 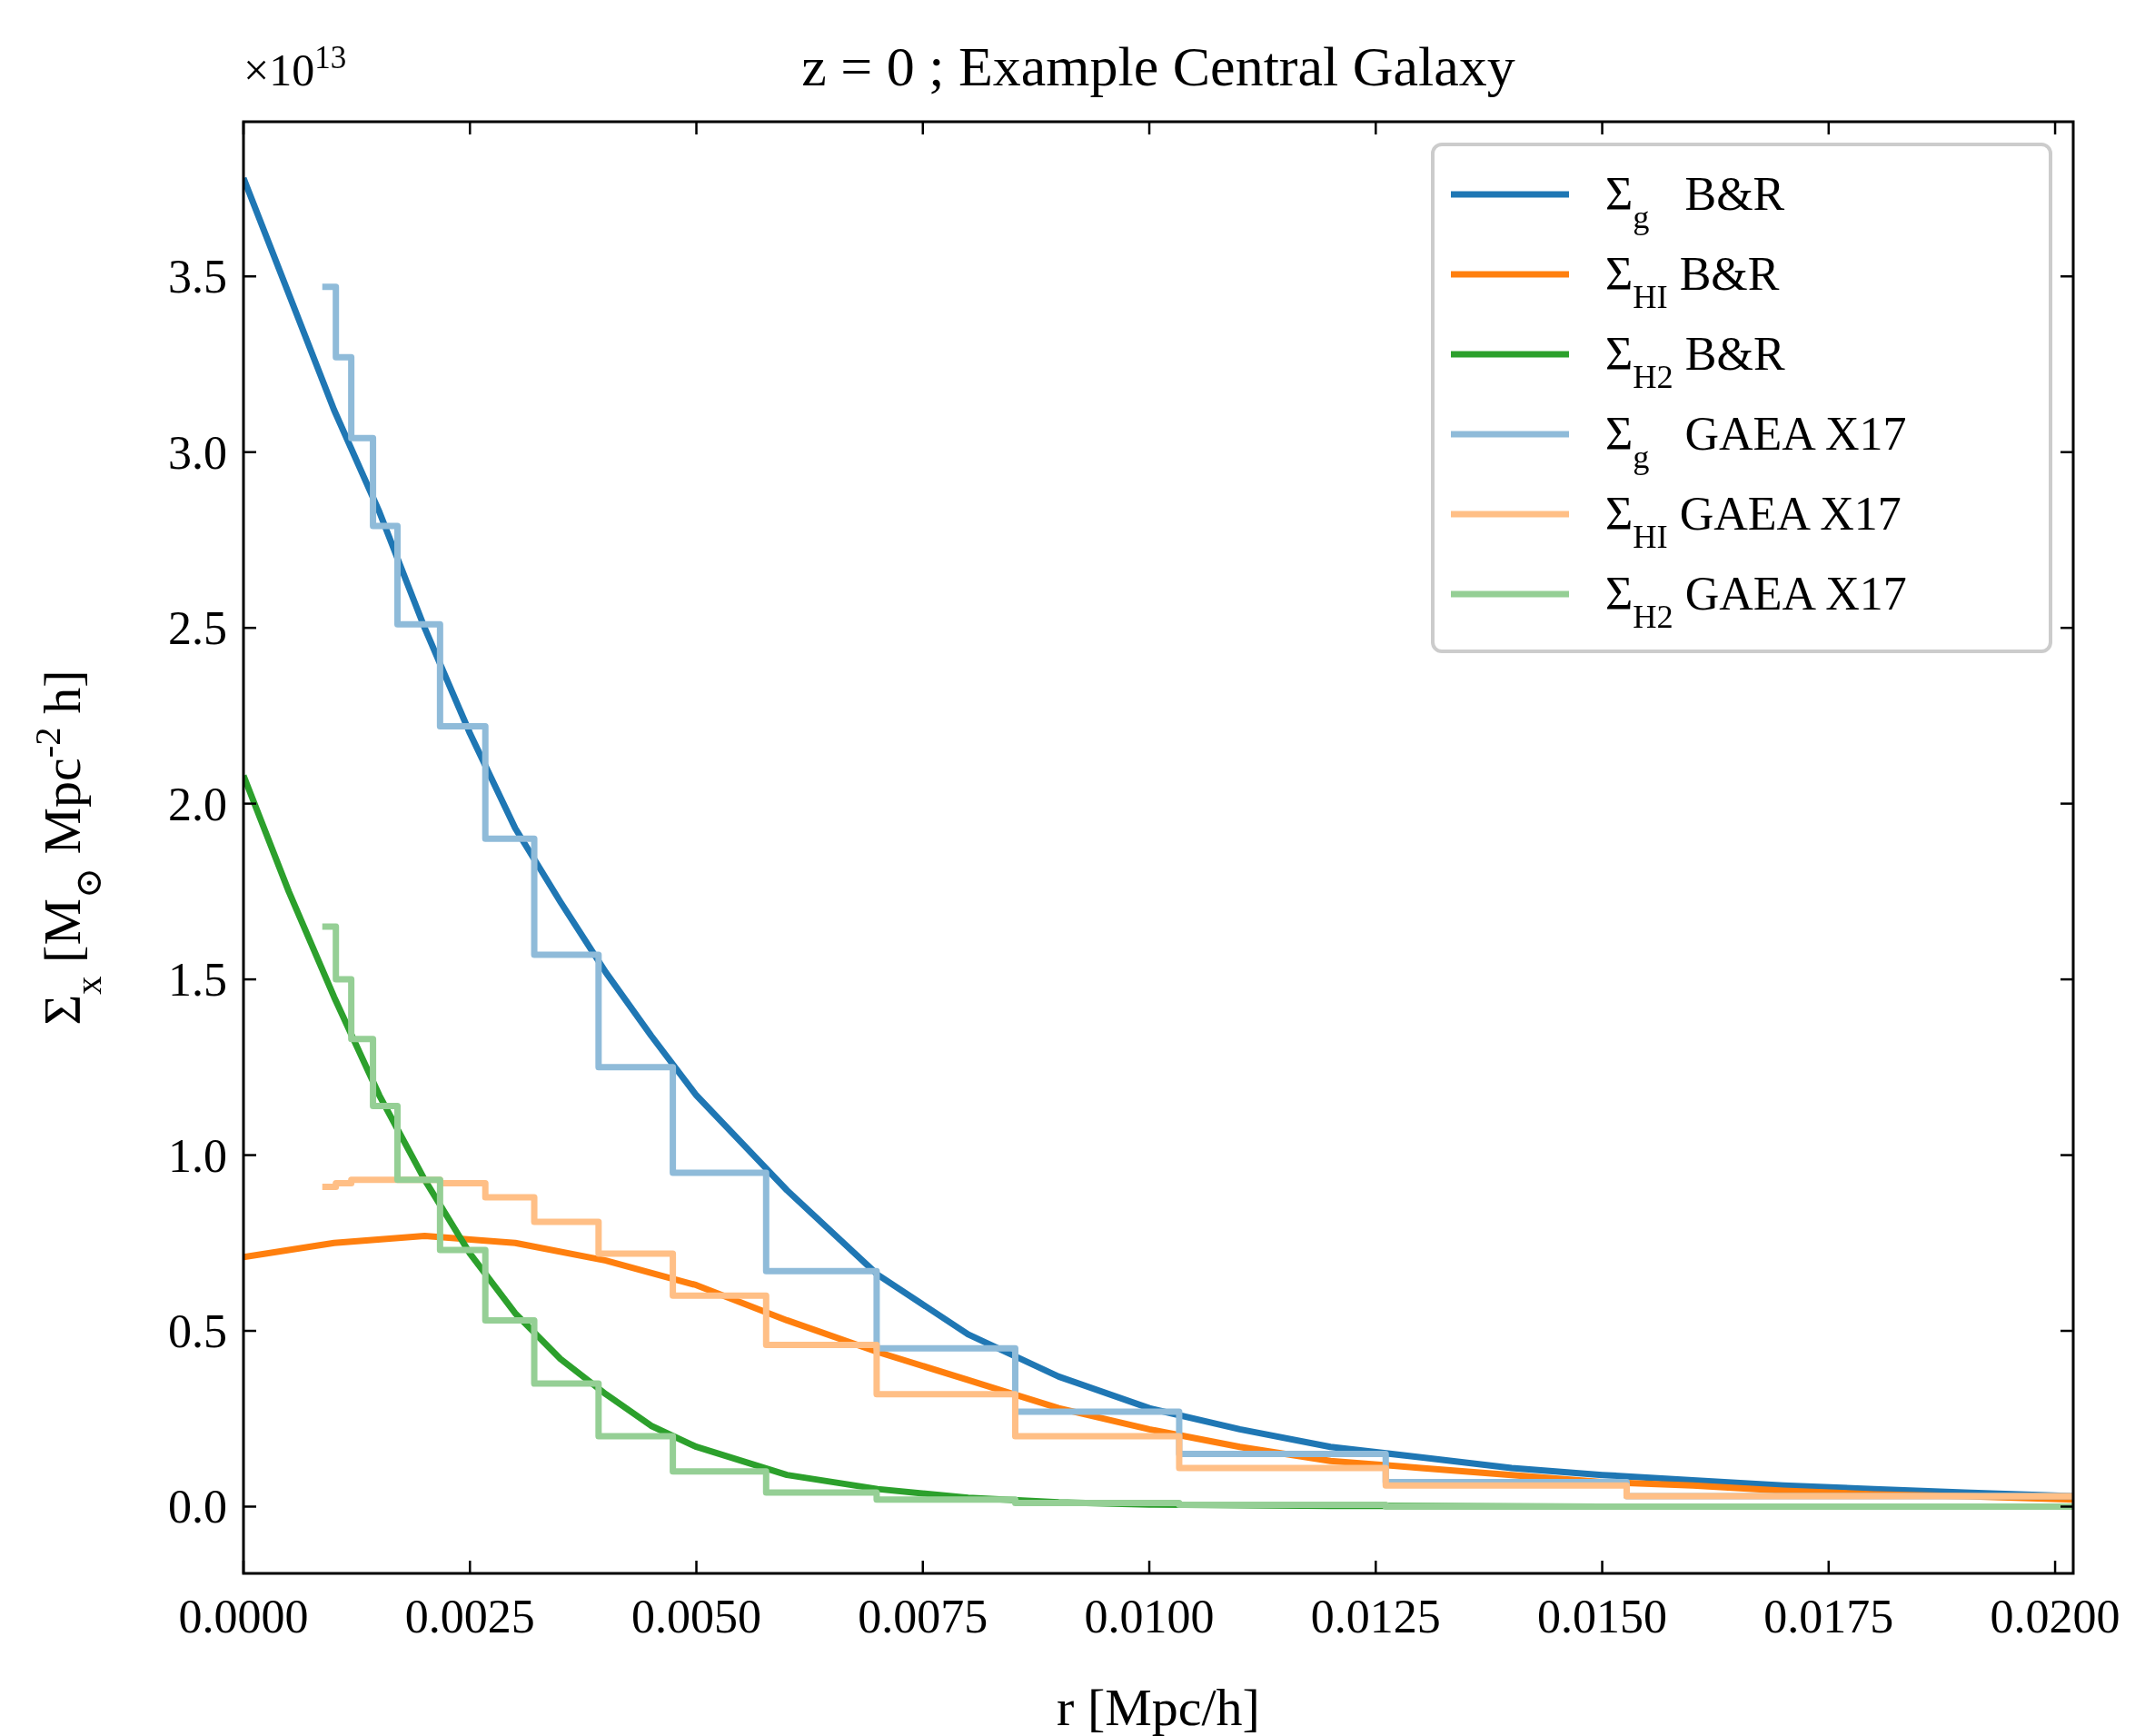 What do you see at coordinates (197, 452) in the screenshot?
I see `y-tick-label: 3.0` at bounding box center [197, 452].